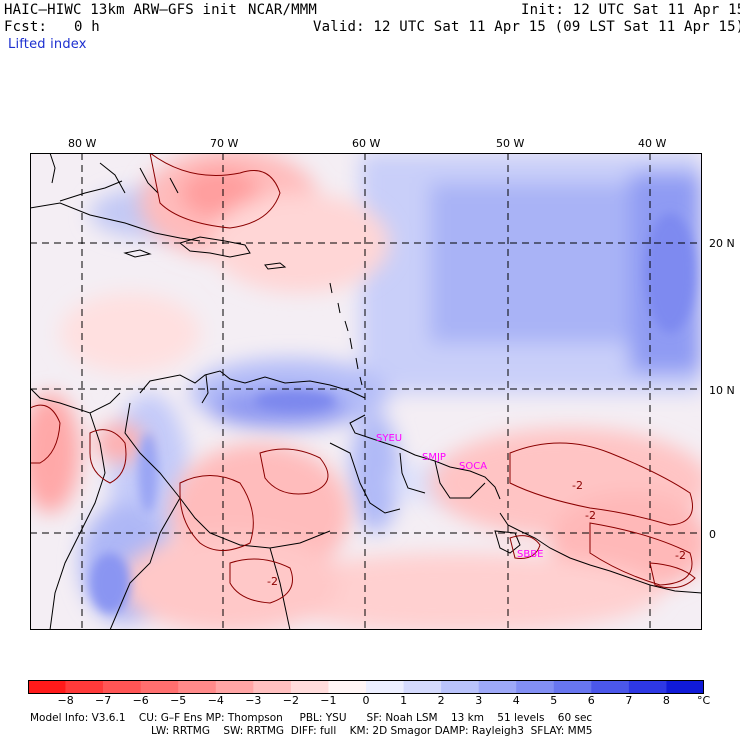  What do you see at coordinates (516, 700) in the screenshot?
I see `colorbar-tick-label: 4` at bounding box center [516, 700].